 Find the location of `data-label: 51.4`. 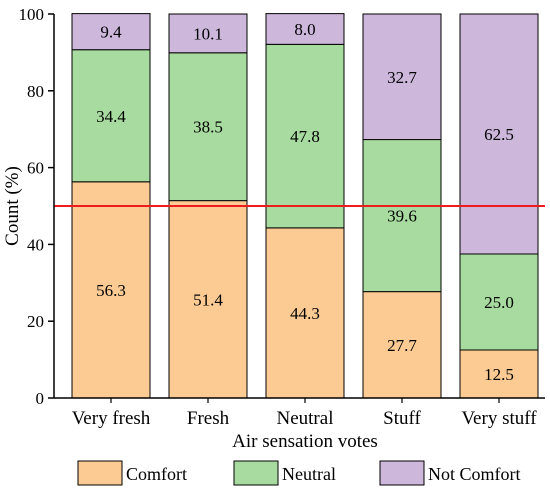

data-label: 51.4 is located at coordinates (208, 299).